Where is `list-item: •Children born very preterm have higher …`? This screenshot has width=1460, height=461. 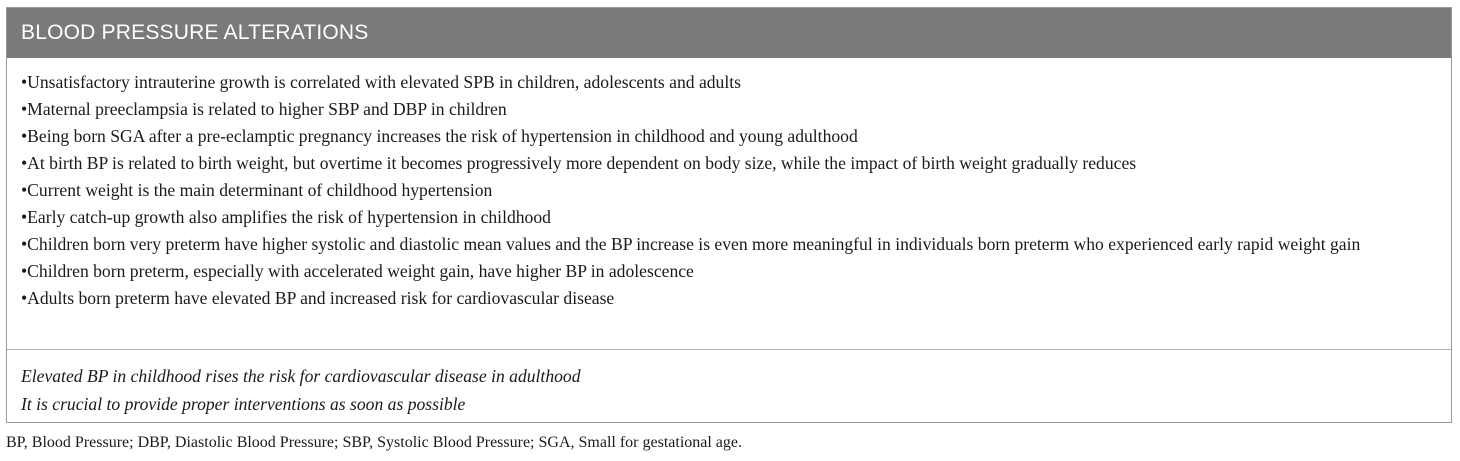 list-item: •Children born very preterm have higher … is located at coordinates (729, 244).